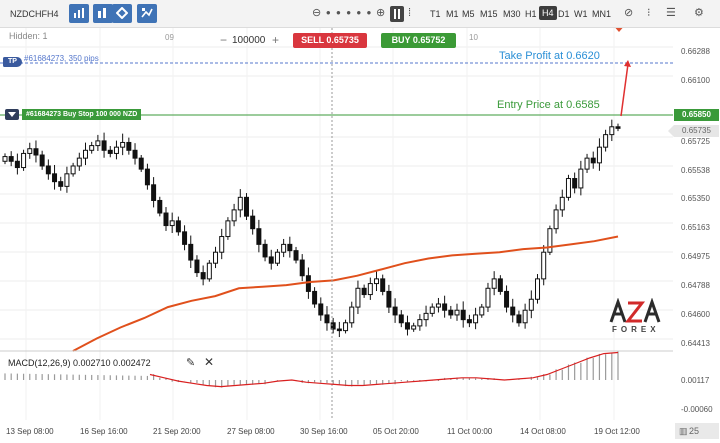  Describe the element at coordinates (209, 362) in the screenshot. I see `close-icon: ✕` at that location.